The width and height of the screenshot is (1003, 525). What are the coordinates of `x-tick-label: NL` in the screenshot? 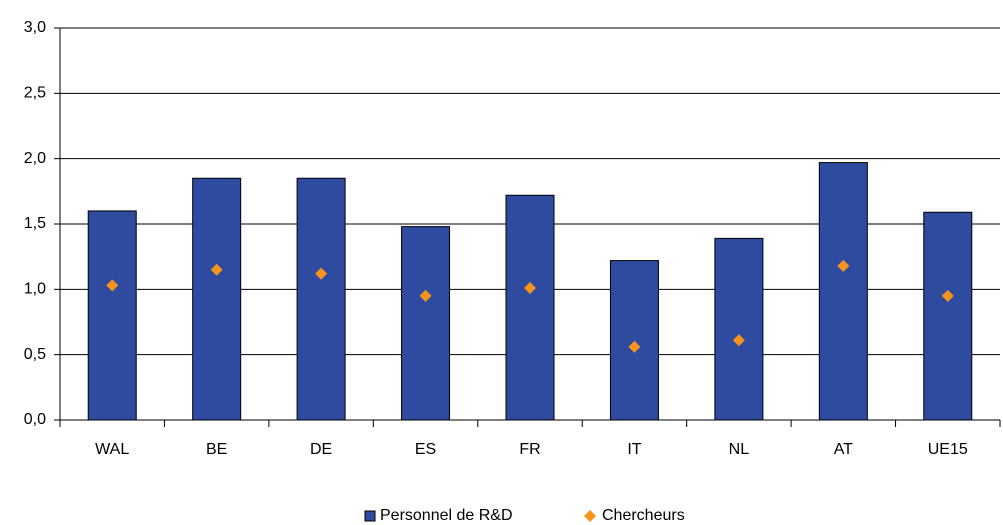 It's located at (739, 449).